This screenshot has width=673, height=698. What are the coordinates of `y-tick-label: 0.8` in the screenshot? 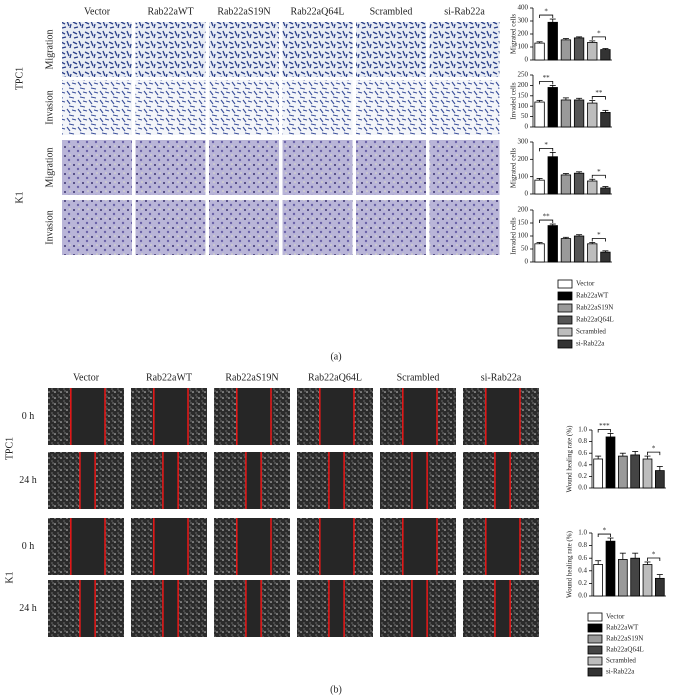 It's located at (582, 441).